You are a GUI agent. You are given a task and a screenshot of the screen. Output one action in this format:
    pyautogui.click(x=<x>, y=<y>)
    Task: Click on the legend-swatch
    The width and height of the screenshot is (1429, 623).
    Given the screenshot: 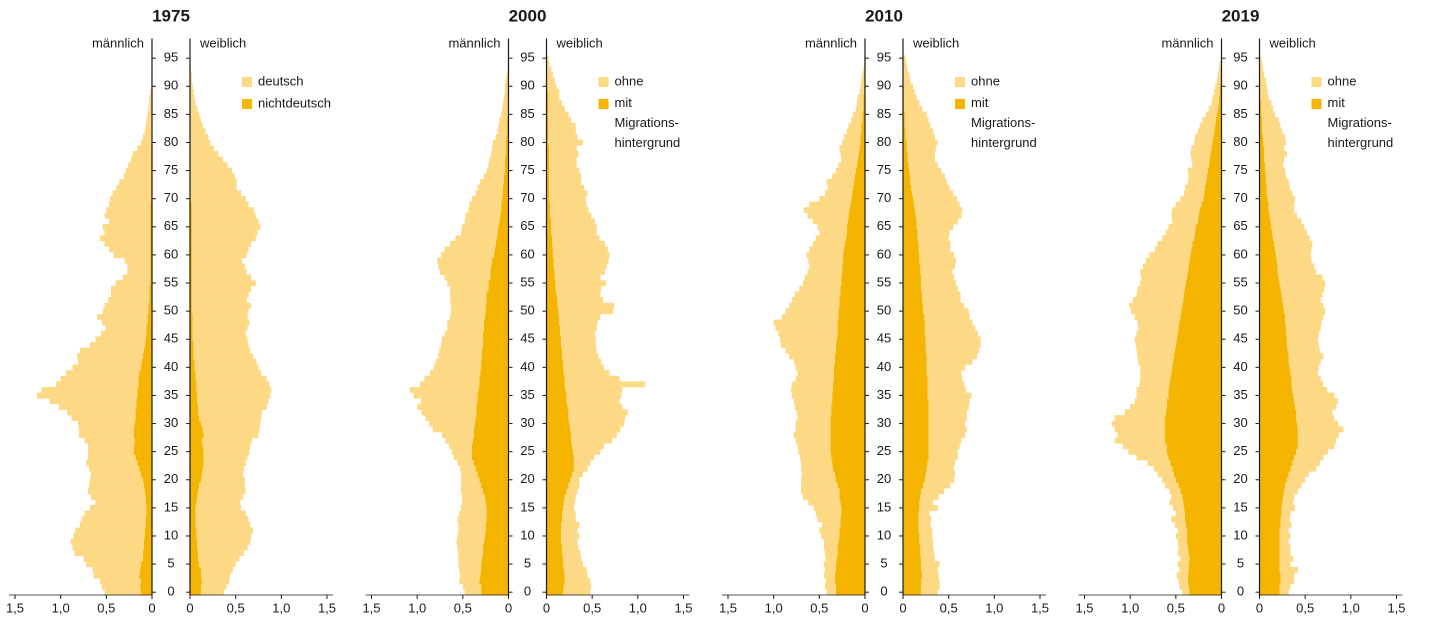 What is the action you would take?
    pyautogui.click(x=1316, y=104)
    